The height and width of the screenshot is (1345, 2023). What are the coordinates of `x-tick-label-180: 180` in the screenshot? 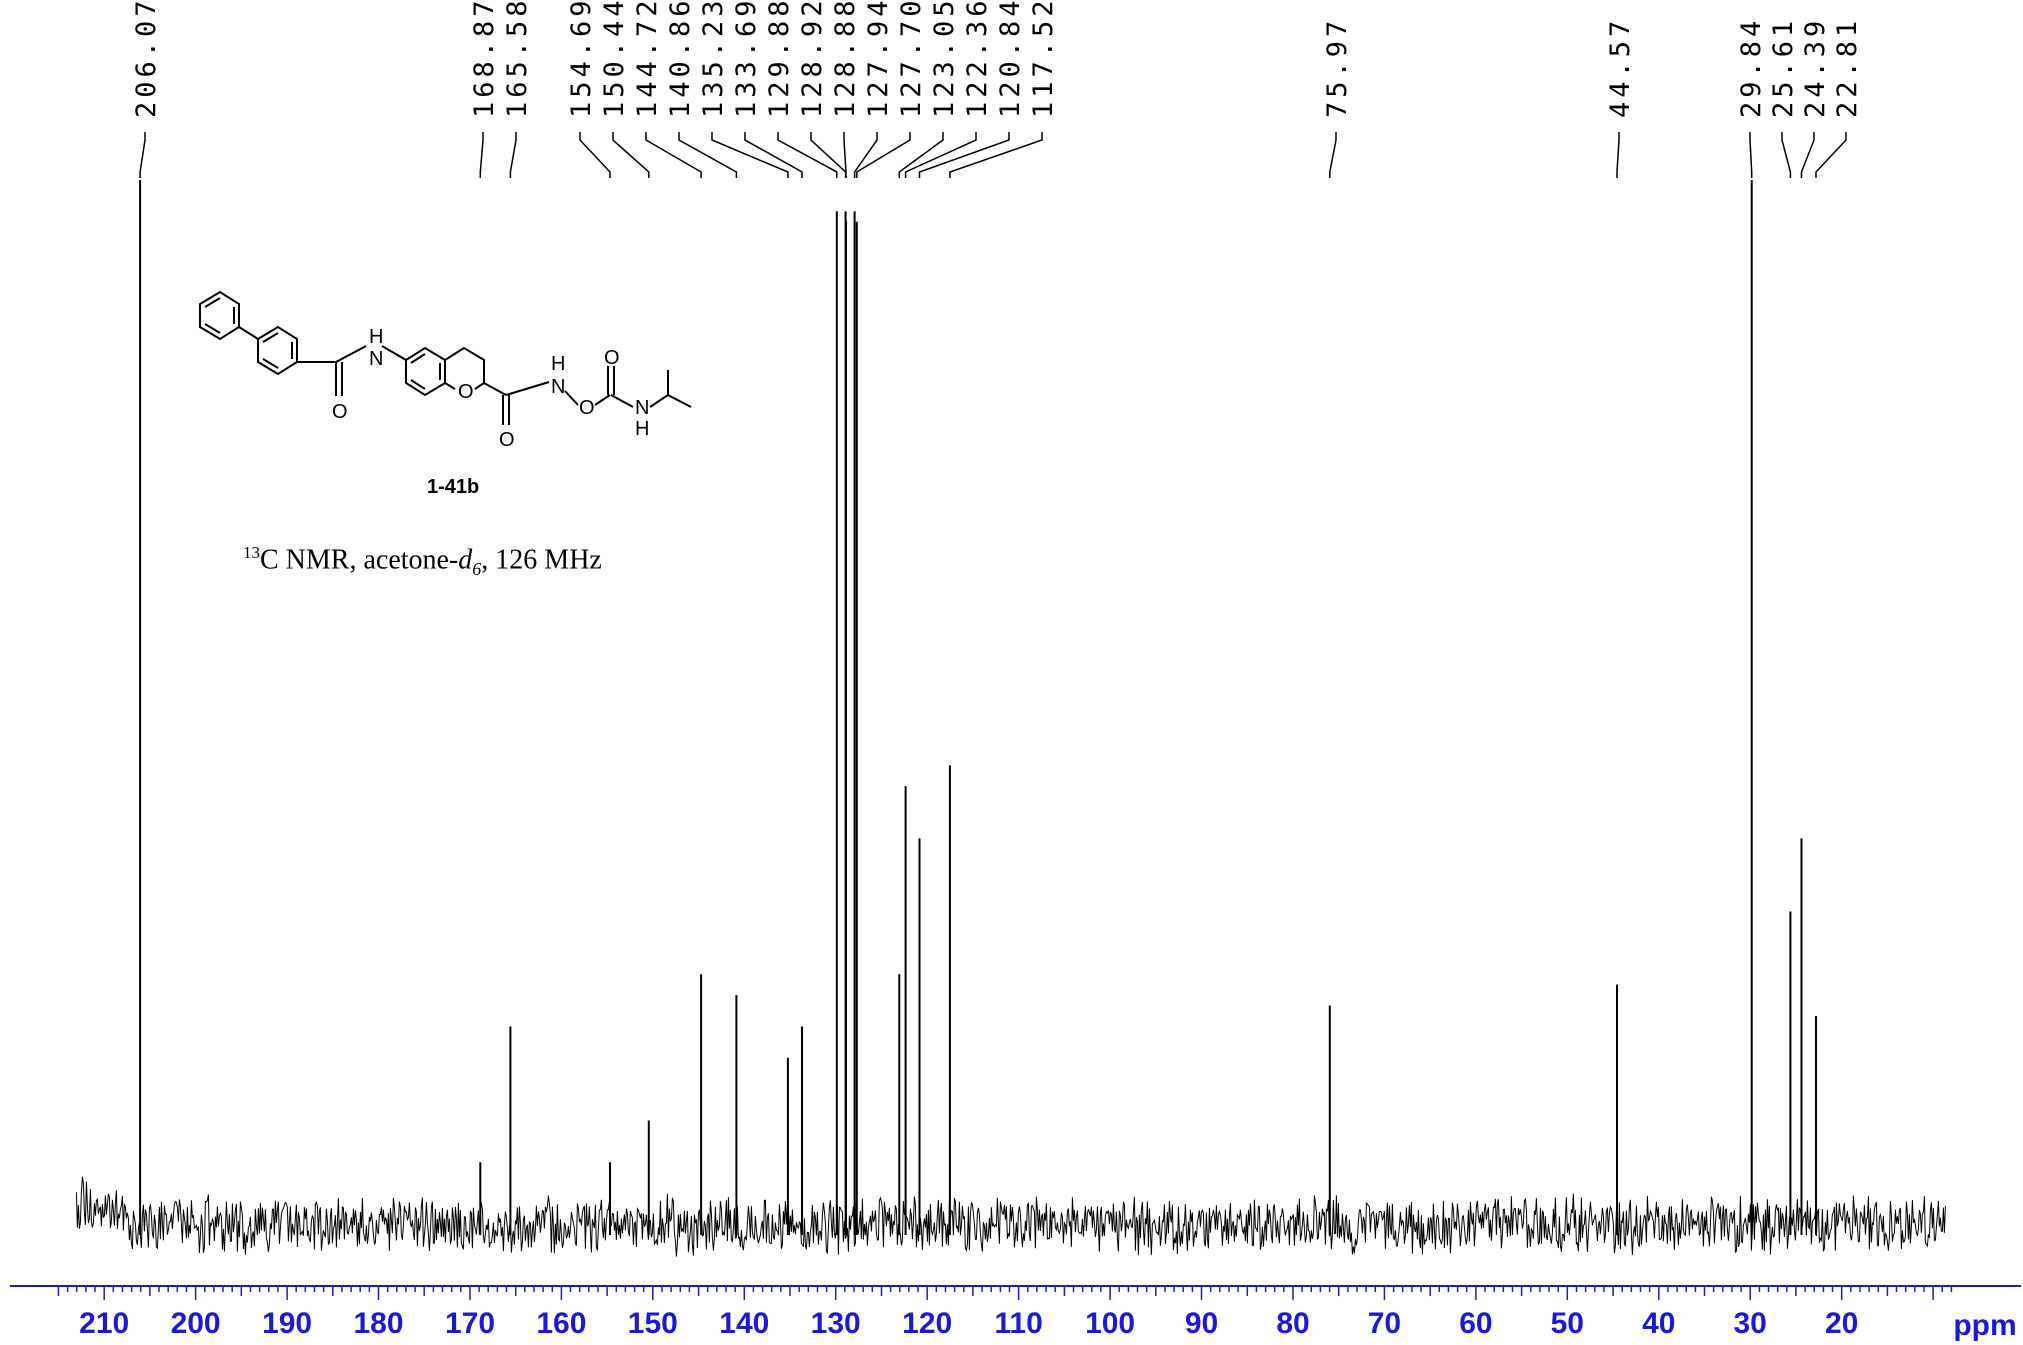 It's located at (378, 1323).